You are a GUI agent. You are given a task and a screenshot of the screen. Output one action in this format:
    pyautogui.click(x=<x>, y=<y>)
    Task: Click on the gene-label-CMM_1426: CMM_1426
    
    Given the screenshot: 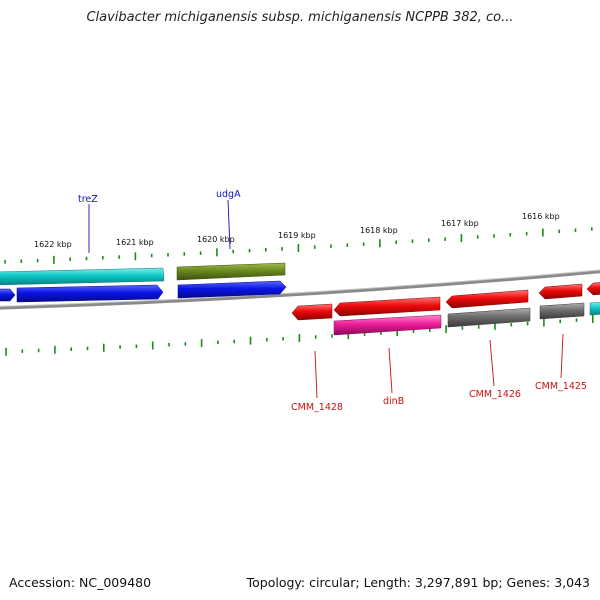 What is the action you would take?
    pyautogui.click(x=495, y=394)
    